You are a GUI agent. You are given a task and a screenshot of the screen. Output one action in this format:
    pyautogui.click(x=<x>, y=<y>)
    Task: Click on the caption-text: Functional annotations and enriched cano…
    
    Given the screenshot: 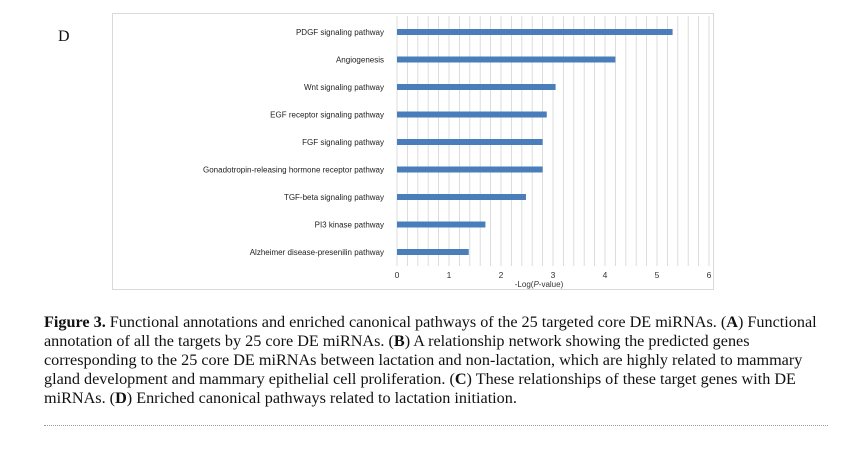 What is the action you would take?
    pyautogui.click(x=416, y=322)
    